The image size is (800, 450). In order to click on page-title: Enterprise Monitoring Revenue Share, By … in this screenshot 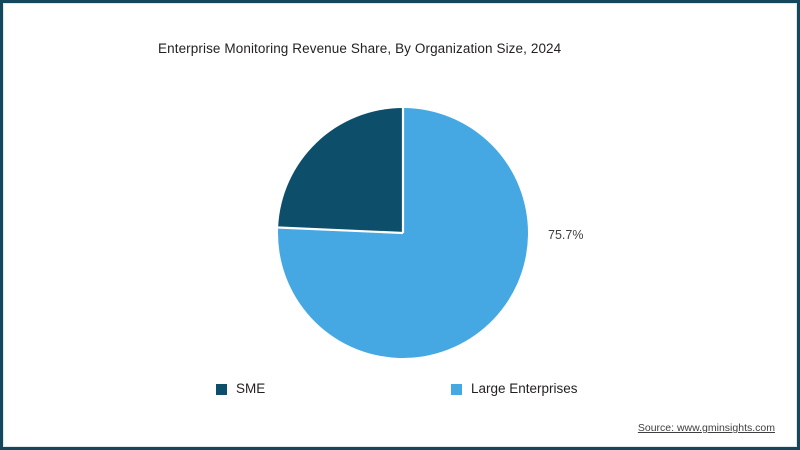, I will do `click(360, 48)`.